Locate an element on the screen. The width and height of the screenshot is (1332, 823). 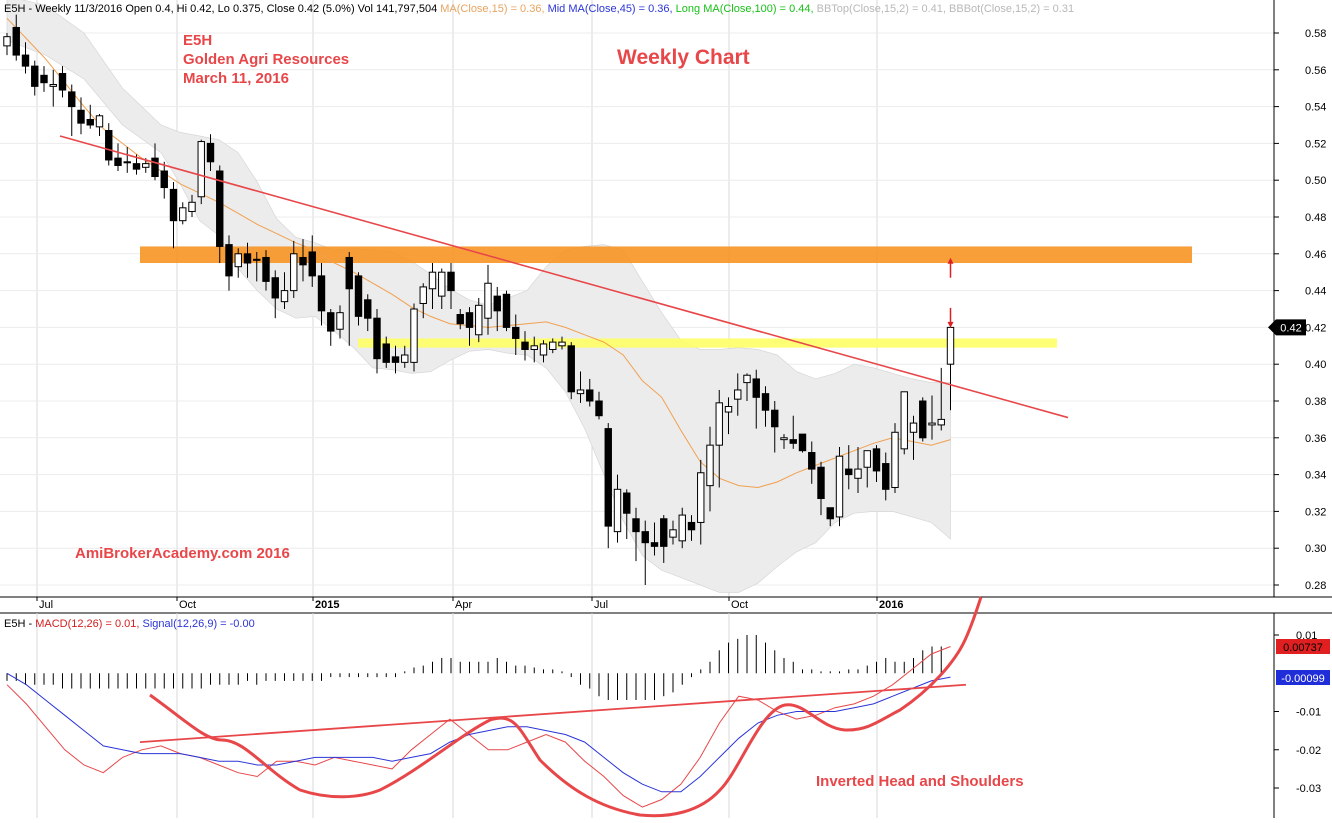
support-zone is located at coordinates (707, 343).